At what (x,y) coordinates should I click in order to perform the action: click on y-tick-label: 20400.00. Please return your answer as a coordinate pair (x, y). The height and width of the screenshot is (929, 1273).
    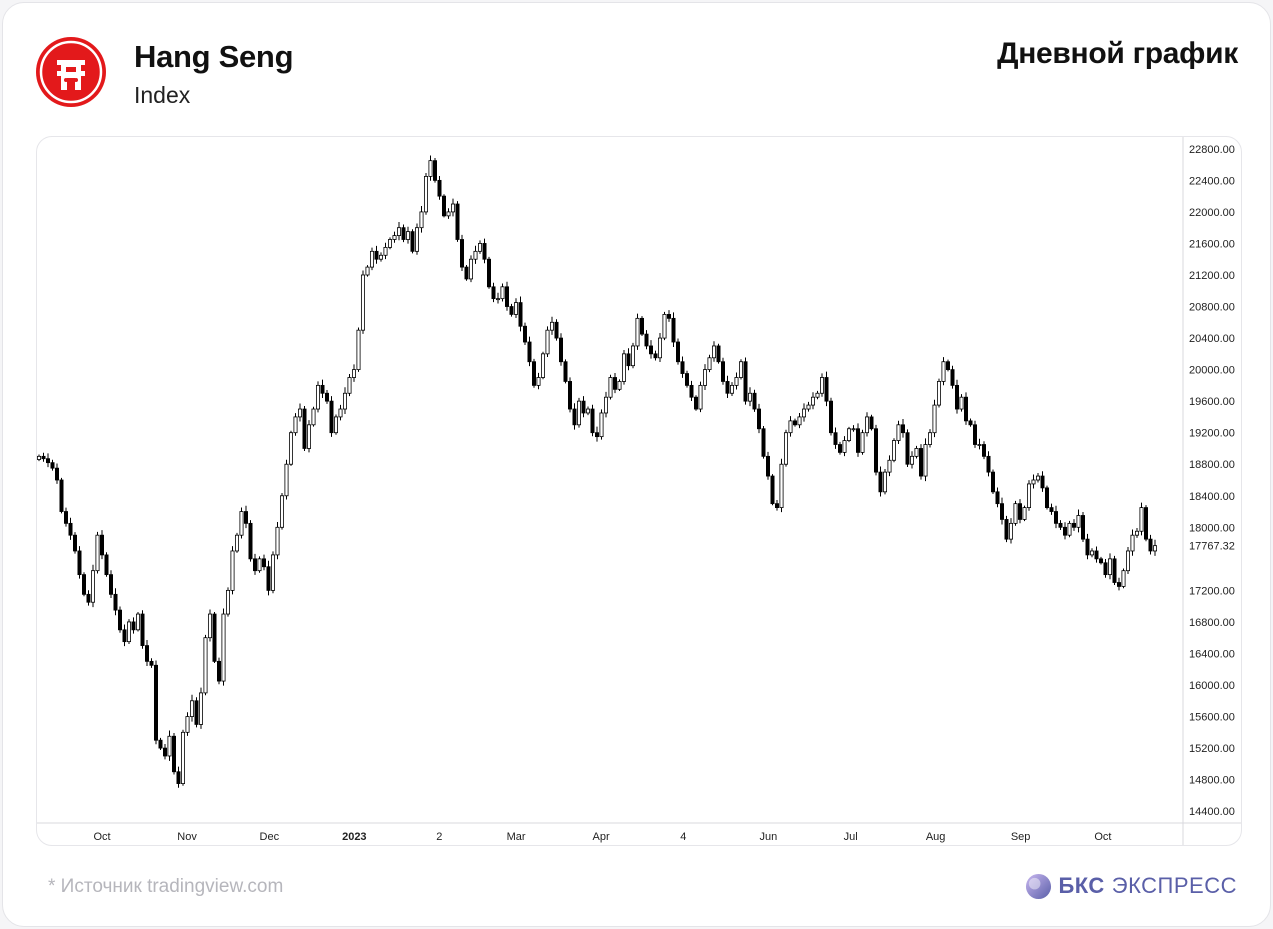
    Looking at the image, I should click on (1212, 339).